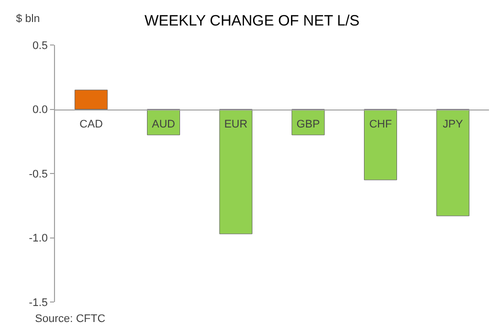 The height and width of the screenshot is (332, 504). Describe the element at coordinates (252, 21) in the screenshot. I see `chart-title: WEEKLY CHANGE OF NET L/S` at that location.